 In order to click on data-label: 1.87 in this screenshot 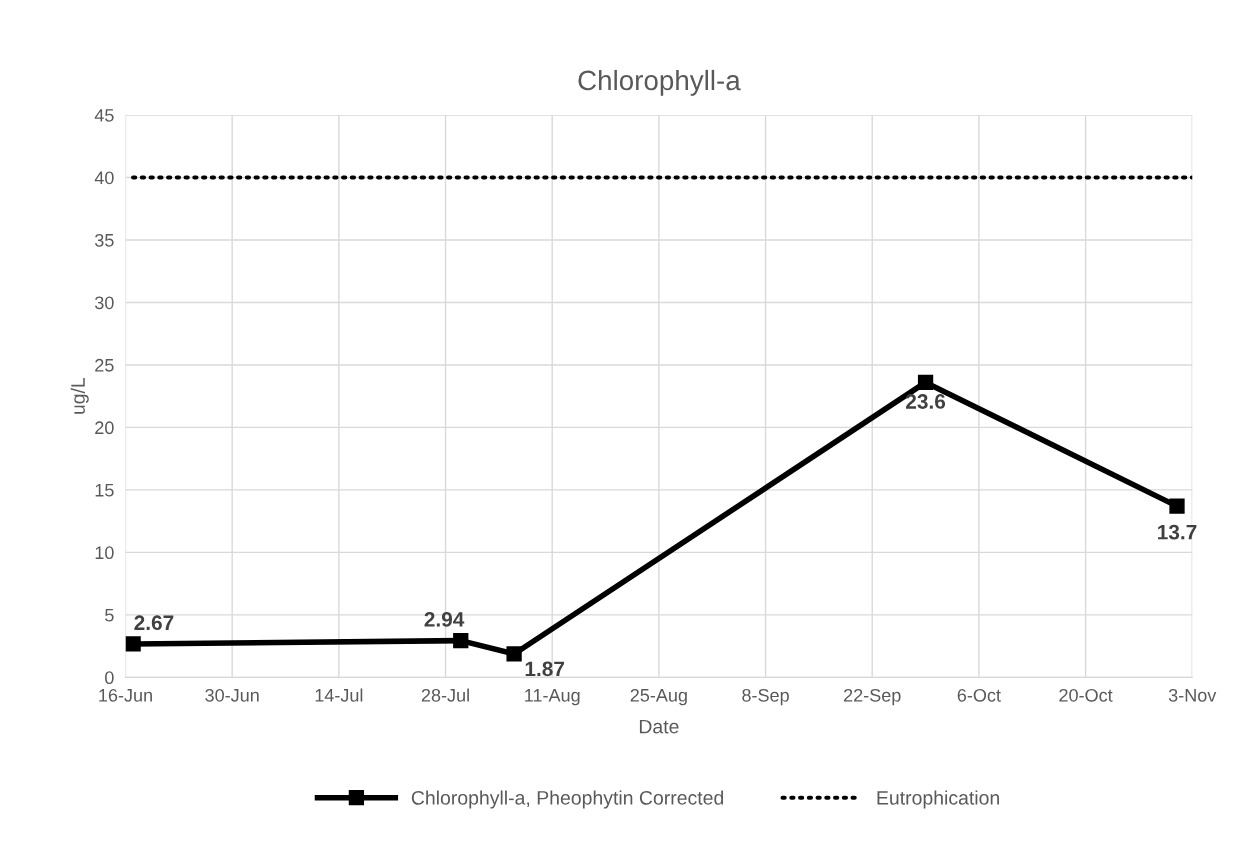, I will do `click(545, 669)`.